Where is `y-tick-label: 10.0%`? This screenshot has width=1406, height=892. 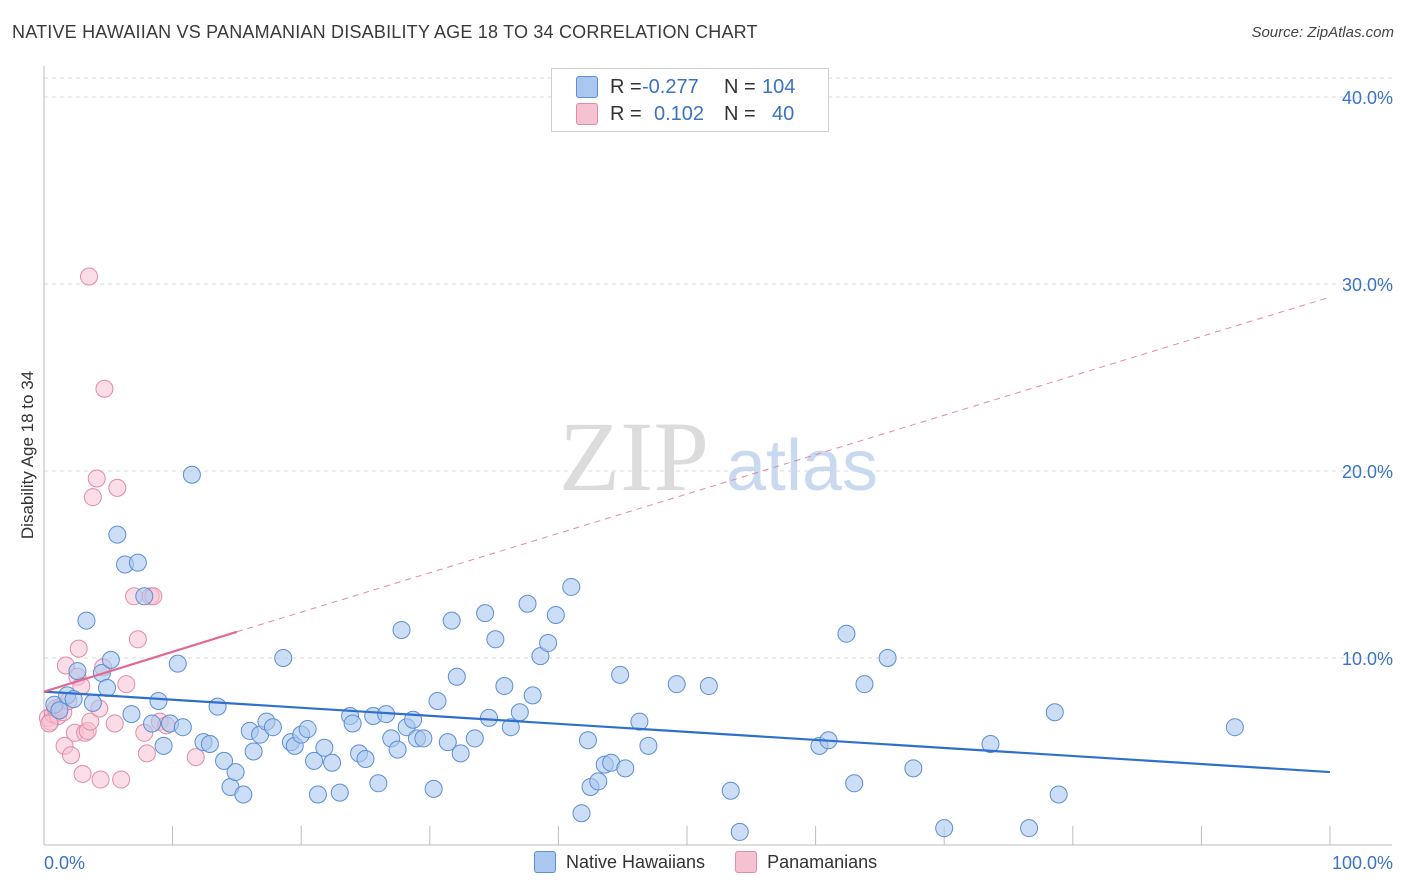 y-tick-label: 10.0% is located at coordinates (1367, 659).